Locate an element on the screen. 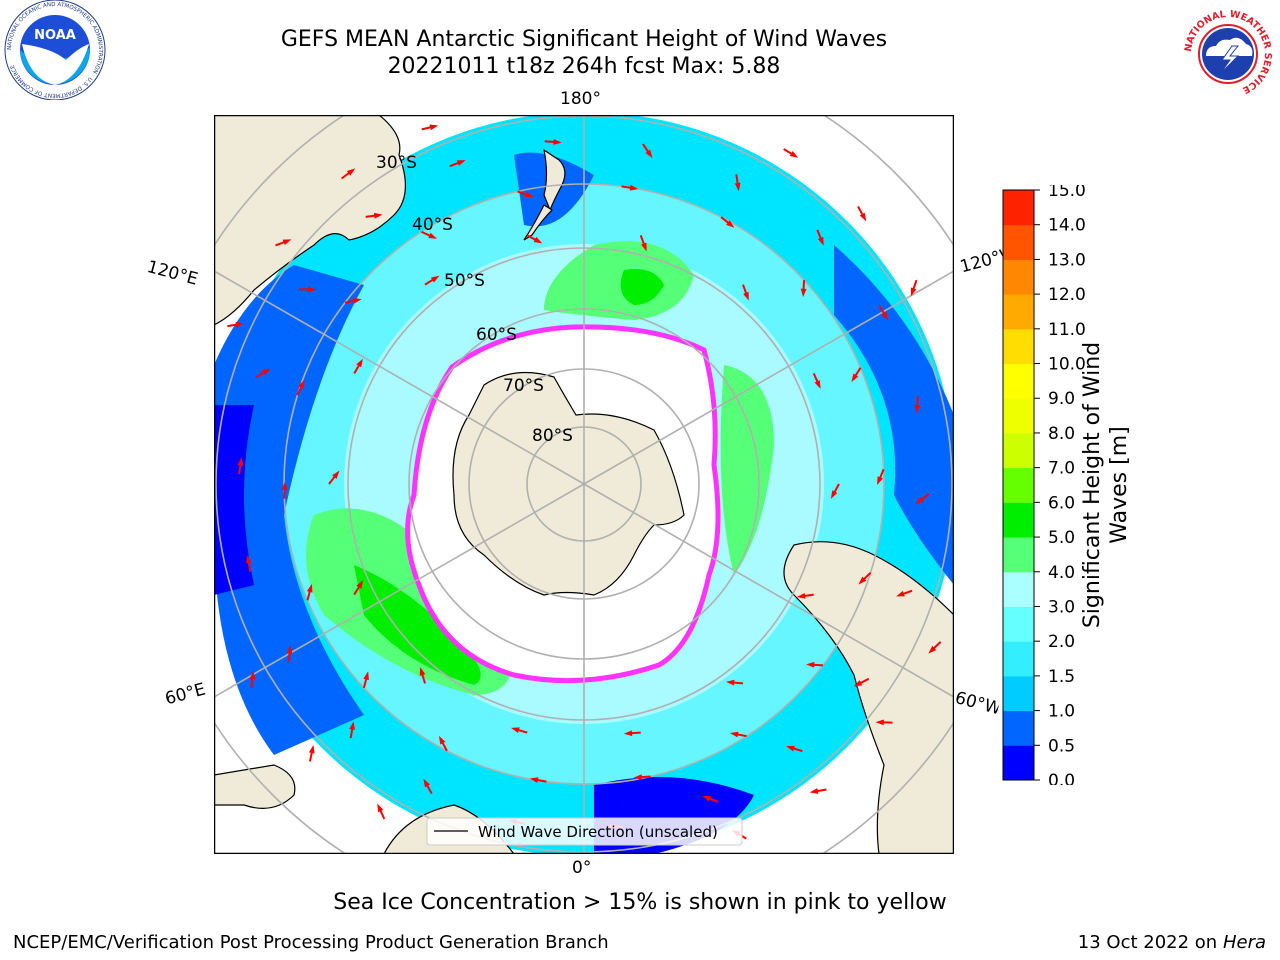 Image resolution: width=1280 pixels, height=960 pixels. colorbar-tick-label: 1.5 is located at coordinates (1061, 677).